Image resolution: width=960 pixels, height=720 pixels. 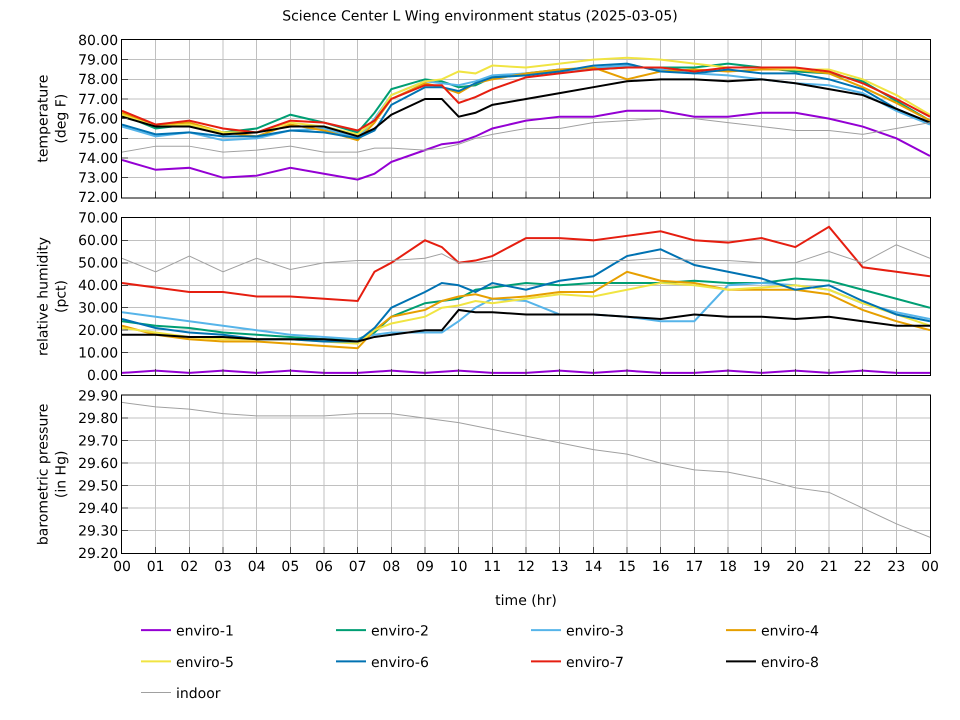 What do you see at coordinates (102, 376) in the screenshot?
I see `y-tick-label: 0.00` at bounding box center [102, 376].